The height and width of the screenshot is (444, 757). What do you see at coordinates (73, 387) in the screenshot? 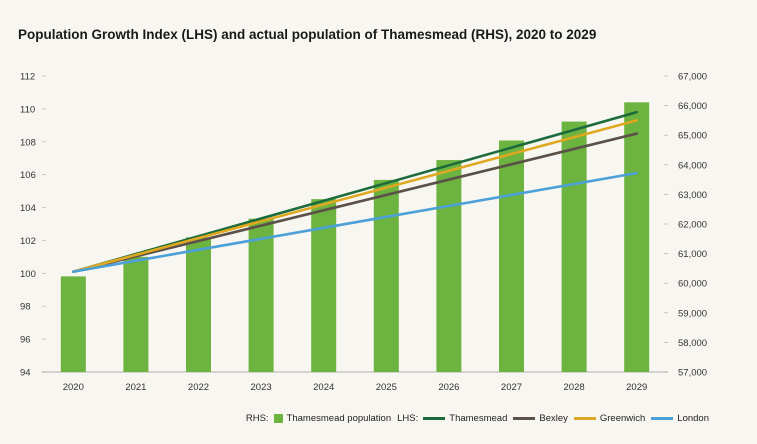
I see `x-tick-label: 2020` at bounding box center [73, 387].